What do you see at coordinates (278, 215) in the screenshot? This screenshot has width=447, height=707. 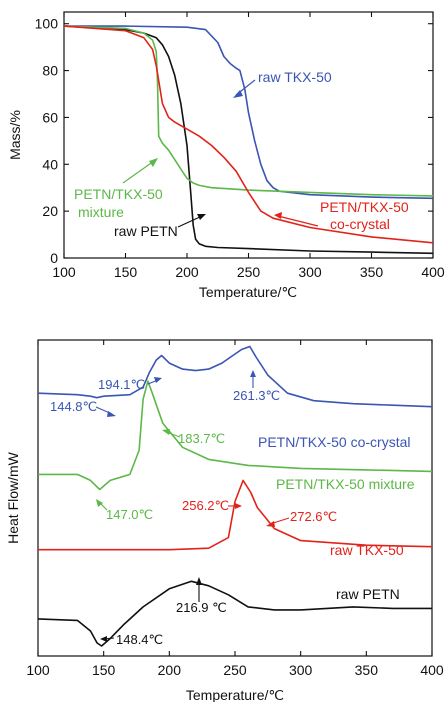 I see `tga-annotation-cocrystal-arrowhead` at bounding box center [278, 215].